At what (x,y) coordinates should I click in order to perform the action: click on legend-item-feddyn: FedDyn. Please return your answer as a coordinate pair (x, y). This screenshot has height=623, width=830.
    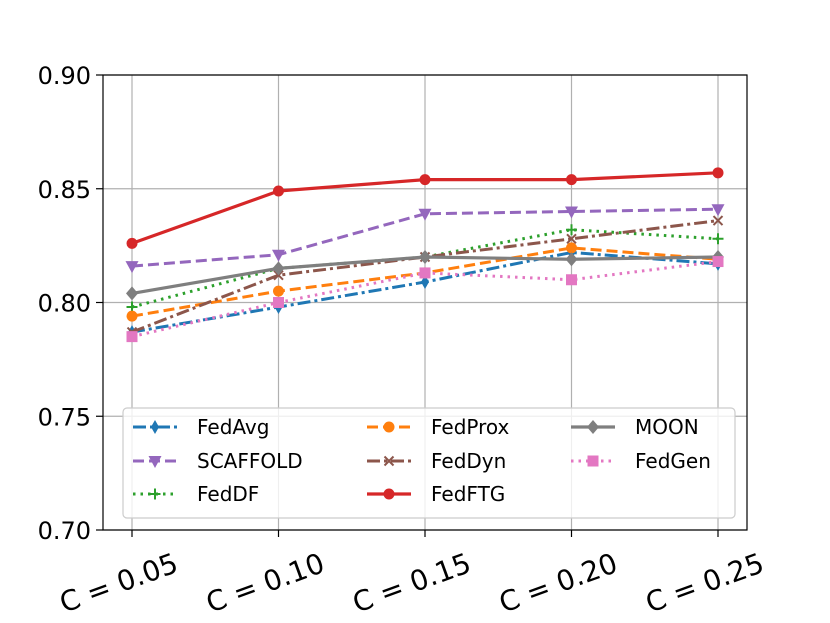
    Looking at the image, I should click on (436, 461).